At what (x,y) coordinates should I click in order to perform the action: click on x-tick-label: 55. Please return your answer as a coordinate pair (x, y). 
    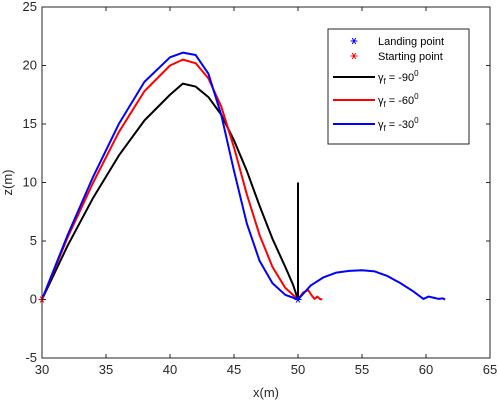
    Looking at the image, I should click on (362, 369).